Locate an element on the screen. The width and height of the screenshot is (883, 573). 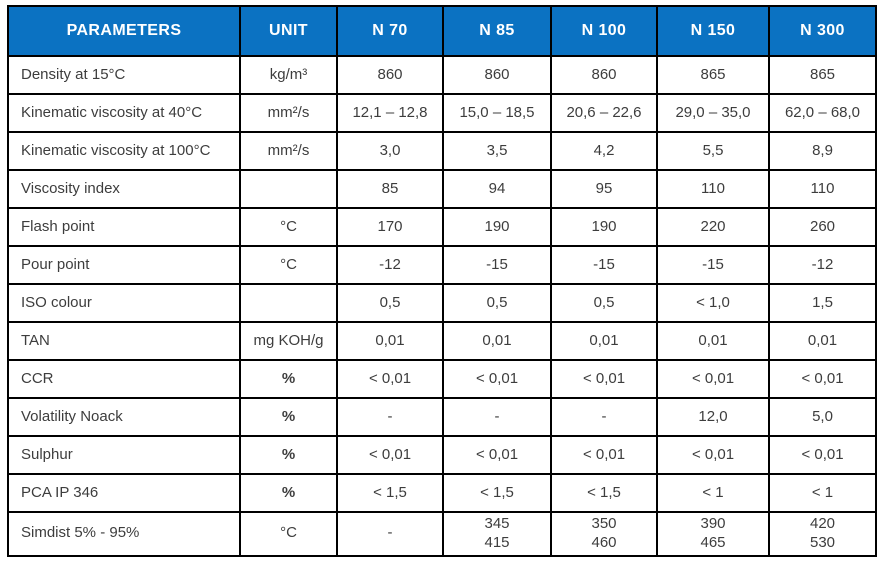
parameter-cell: CCR is located at coordinates (124, 379).